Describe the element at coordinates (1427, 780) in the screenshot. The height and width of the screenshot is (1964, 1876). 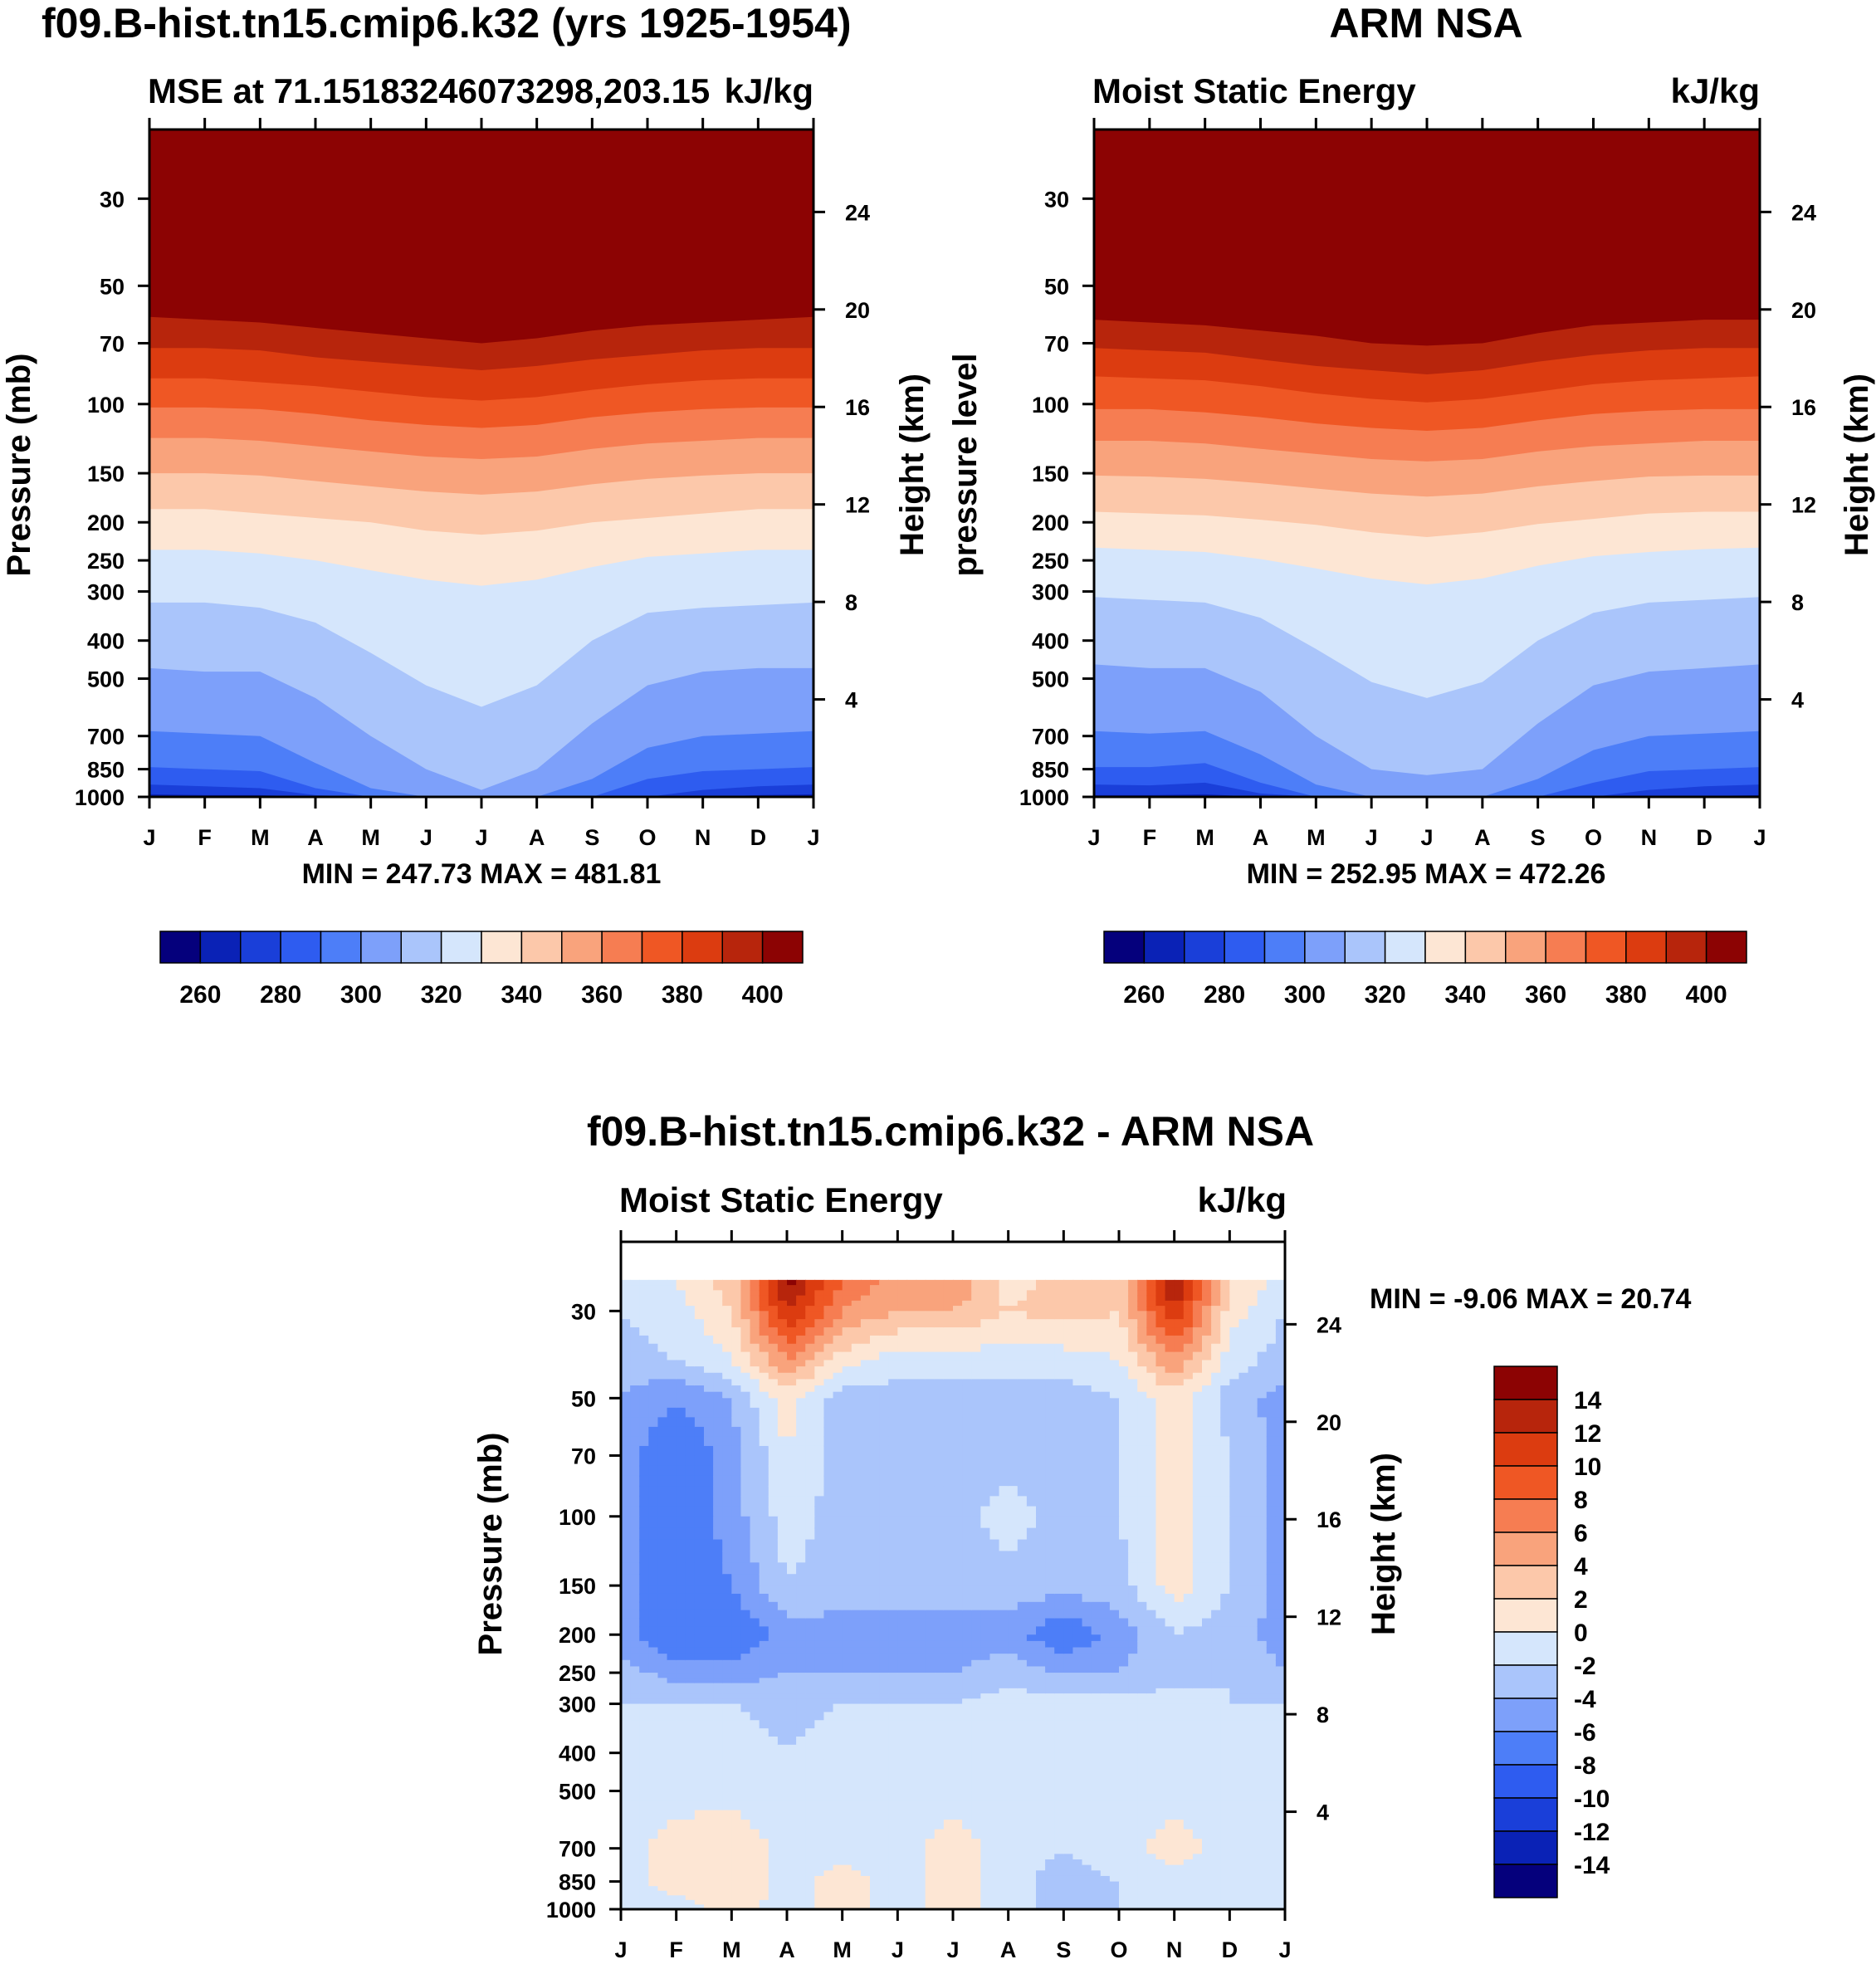
I see `contour-band` at that location.